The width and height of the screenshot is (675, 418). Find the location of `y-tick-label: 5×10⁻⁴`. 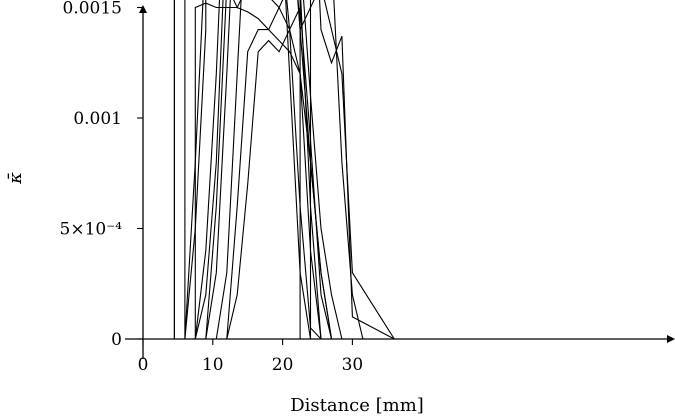

y-tick-label: 5×10⁻⁴ is located at coordinates (91, 230).